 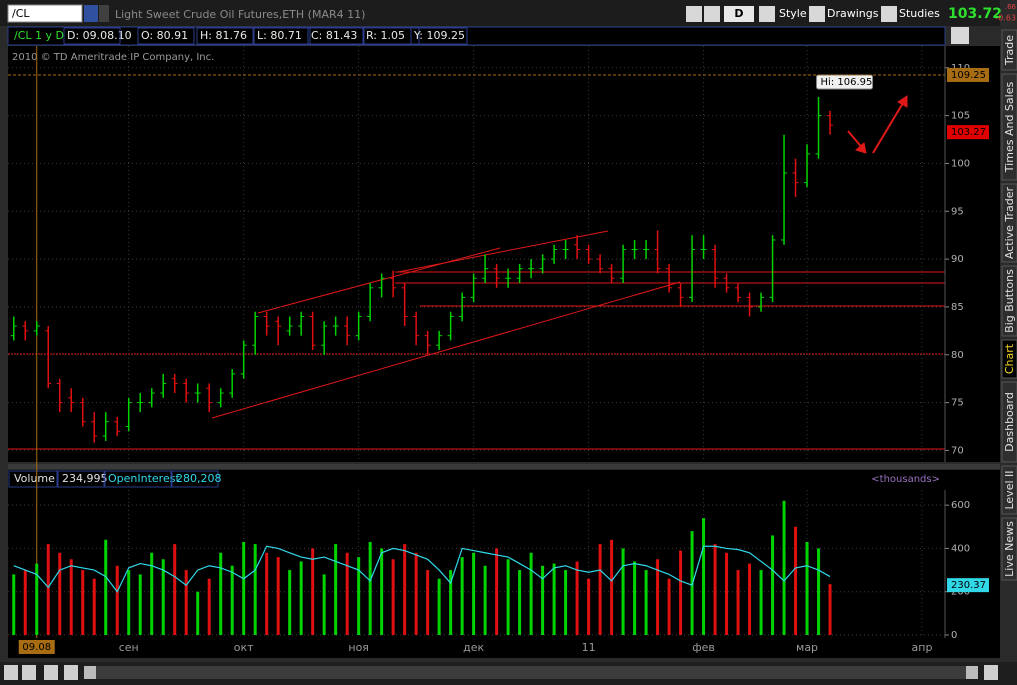 I want to click on trend-line, so click(x=503, y=251).